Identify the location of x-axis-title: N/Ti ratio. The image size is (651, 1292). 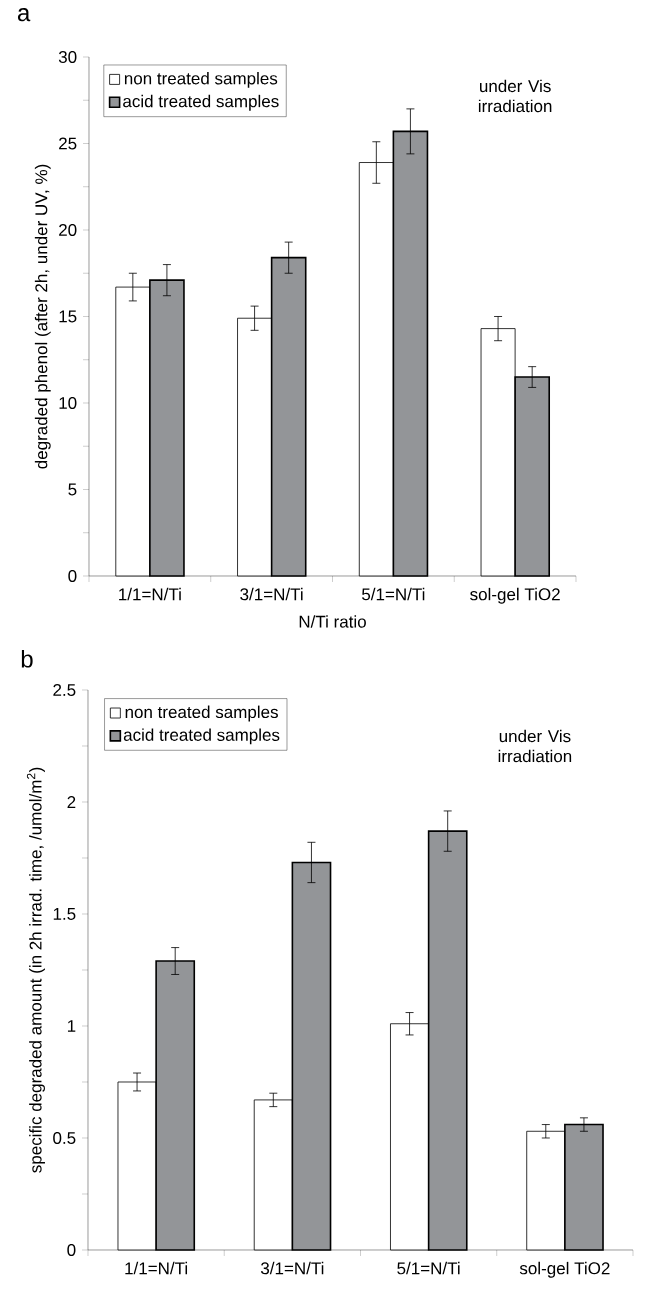
(332, 621).